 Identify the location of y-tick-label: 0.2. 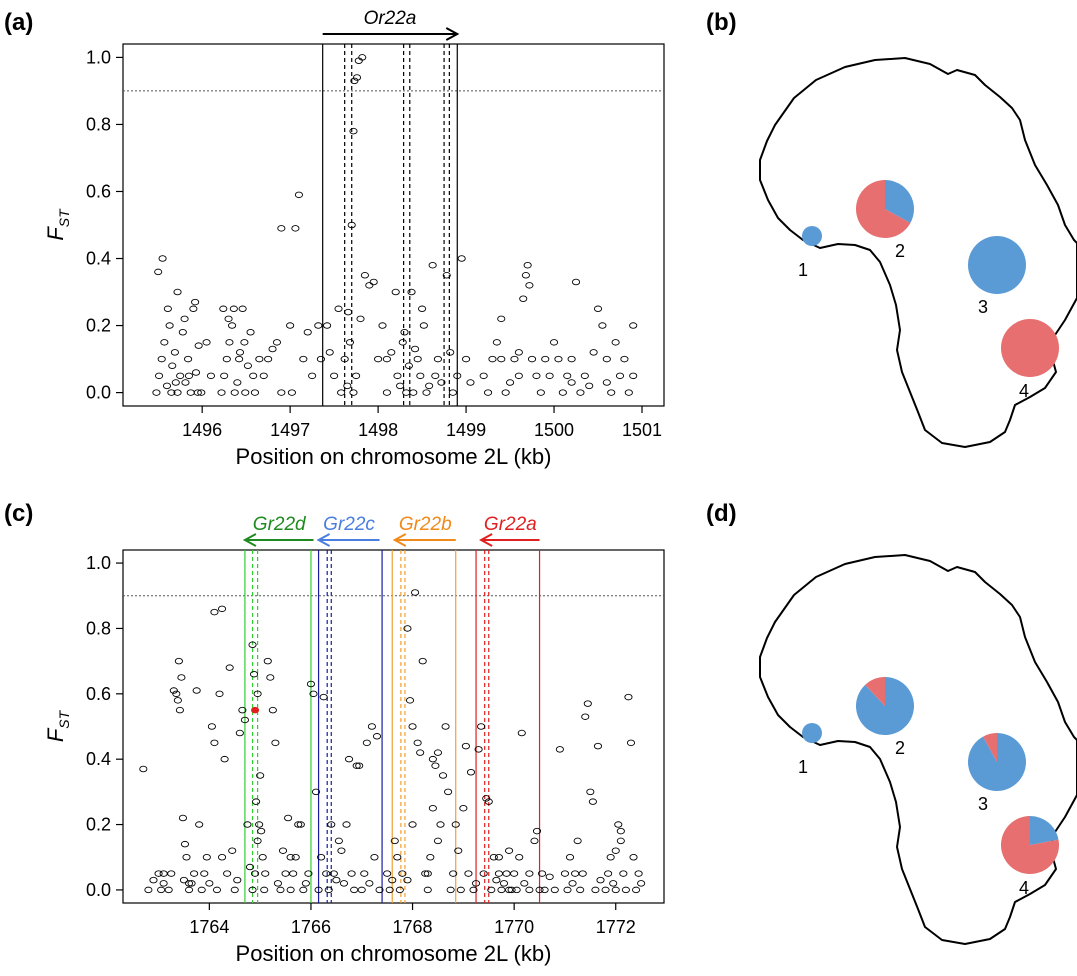
(98, 326).